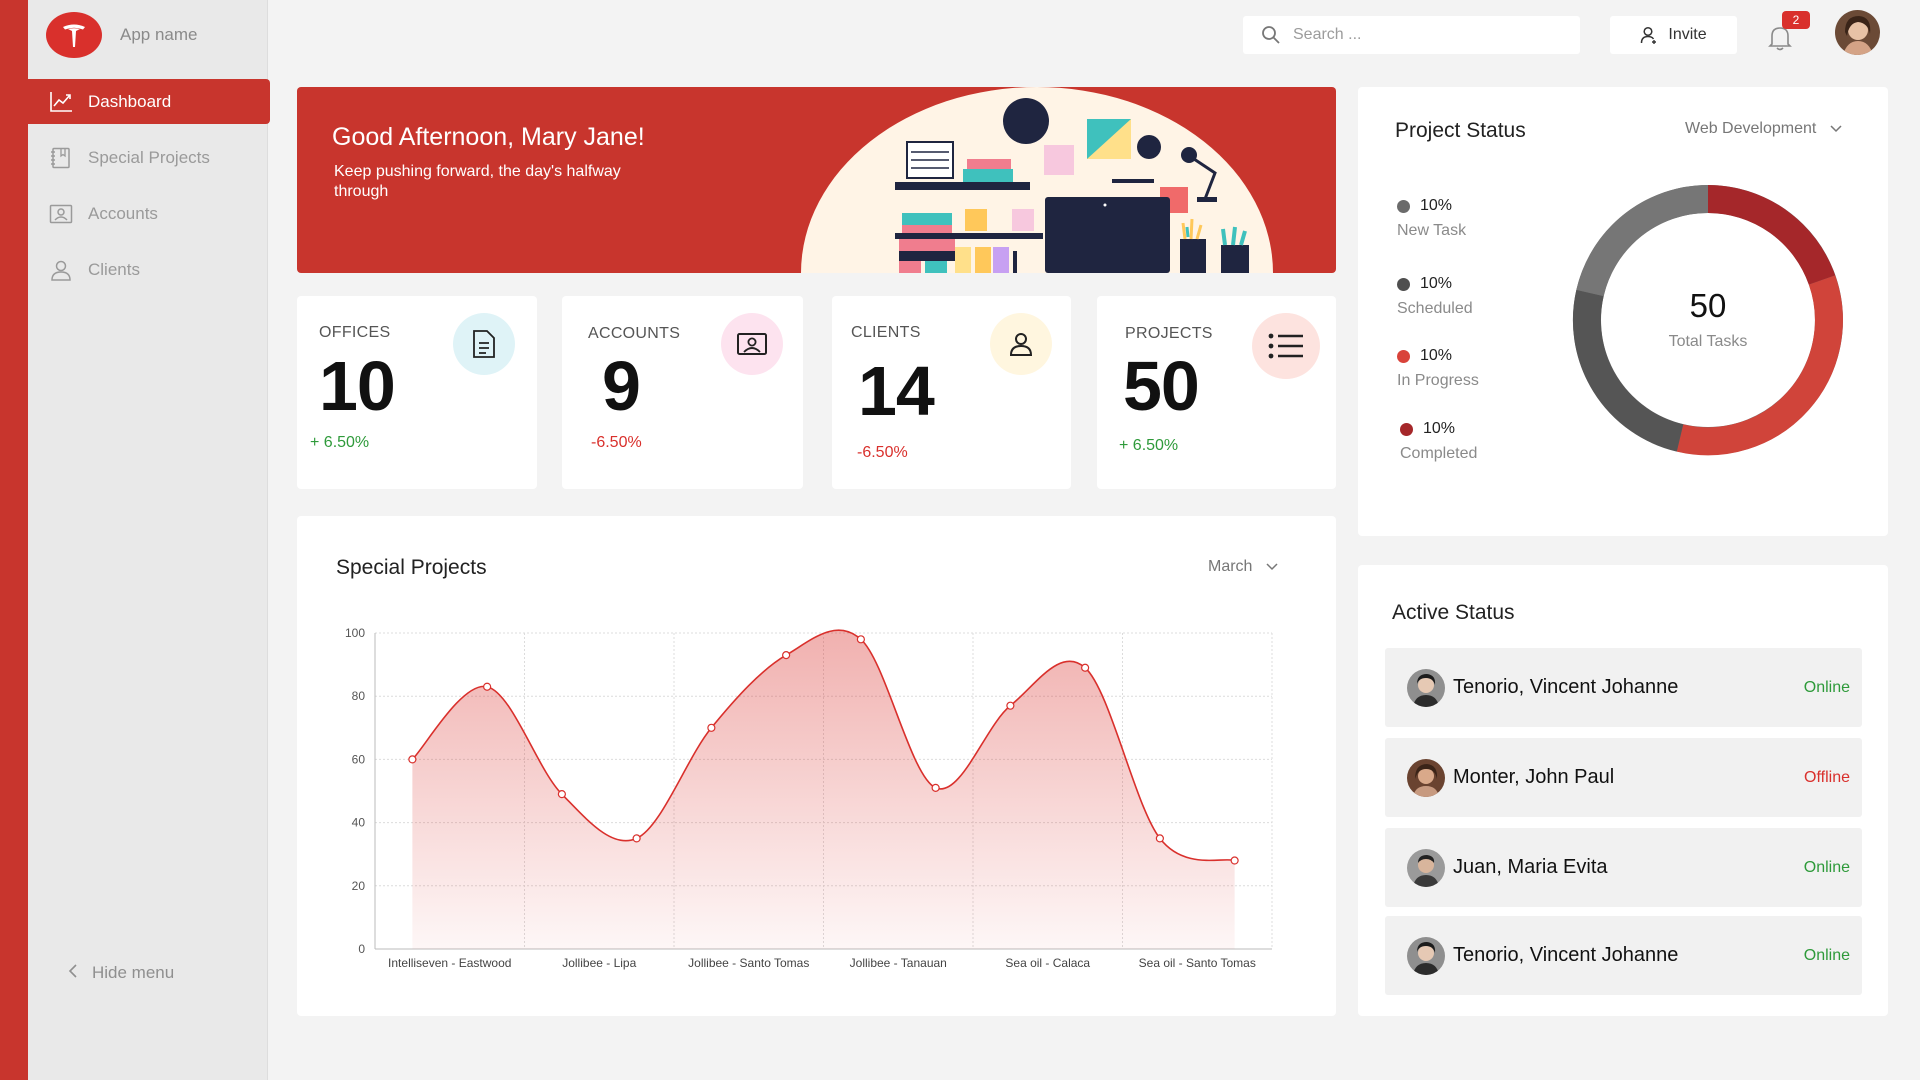  I want to click on greeting-title: Good Afternoon, Mary Jane!, so click(488, 137).